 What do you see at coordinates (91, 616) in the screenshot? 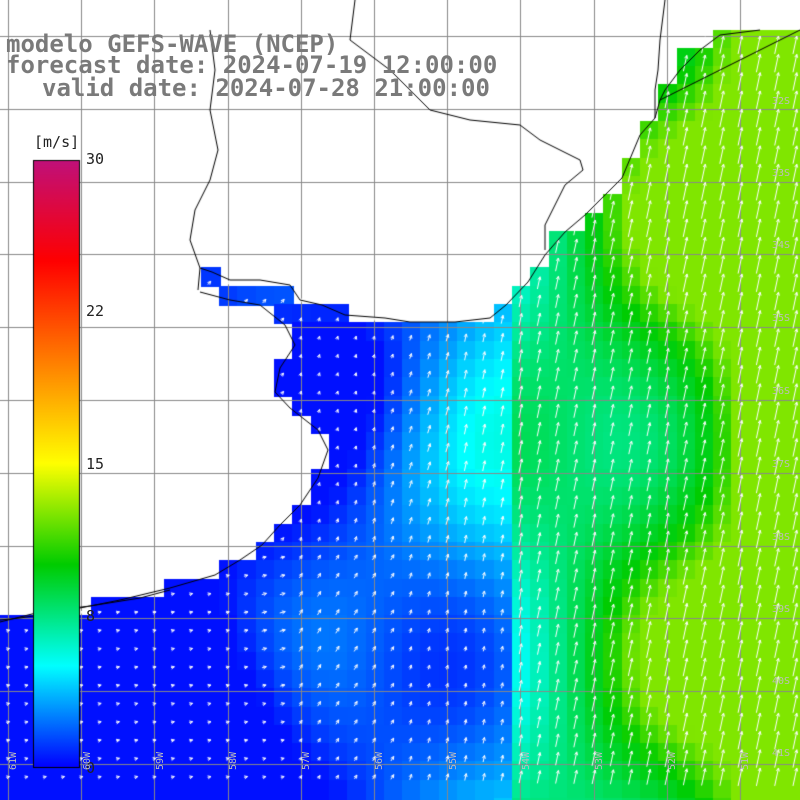
I see `colorbar-tick-8: 8` at bounding box center [91, 616].